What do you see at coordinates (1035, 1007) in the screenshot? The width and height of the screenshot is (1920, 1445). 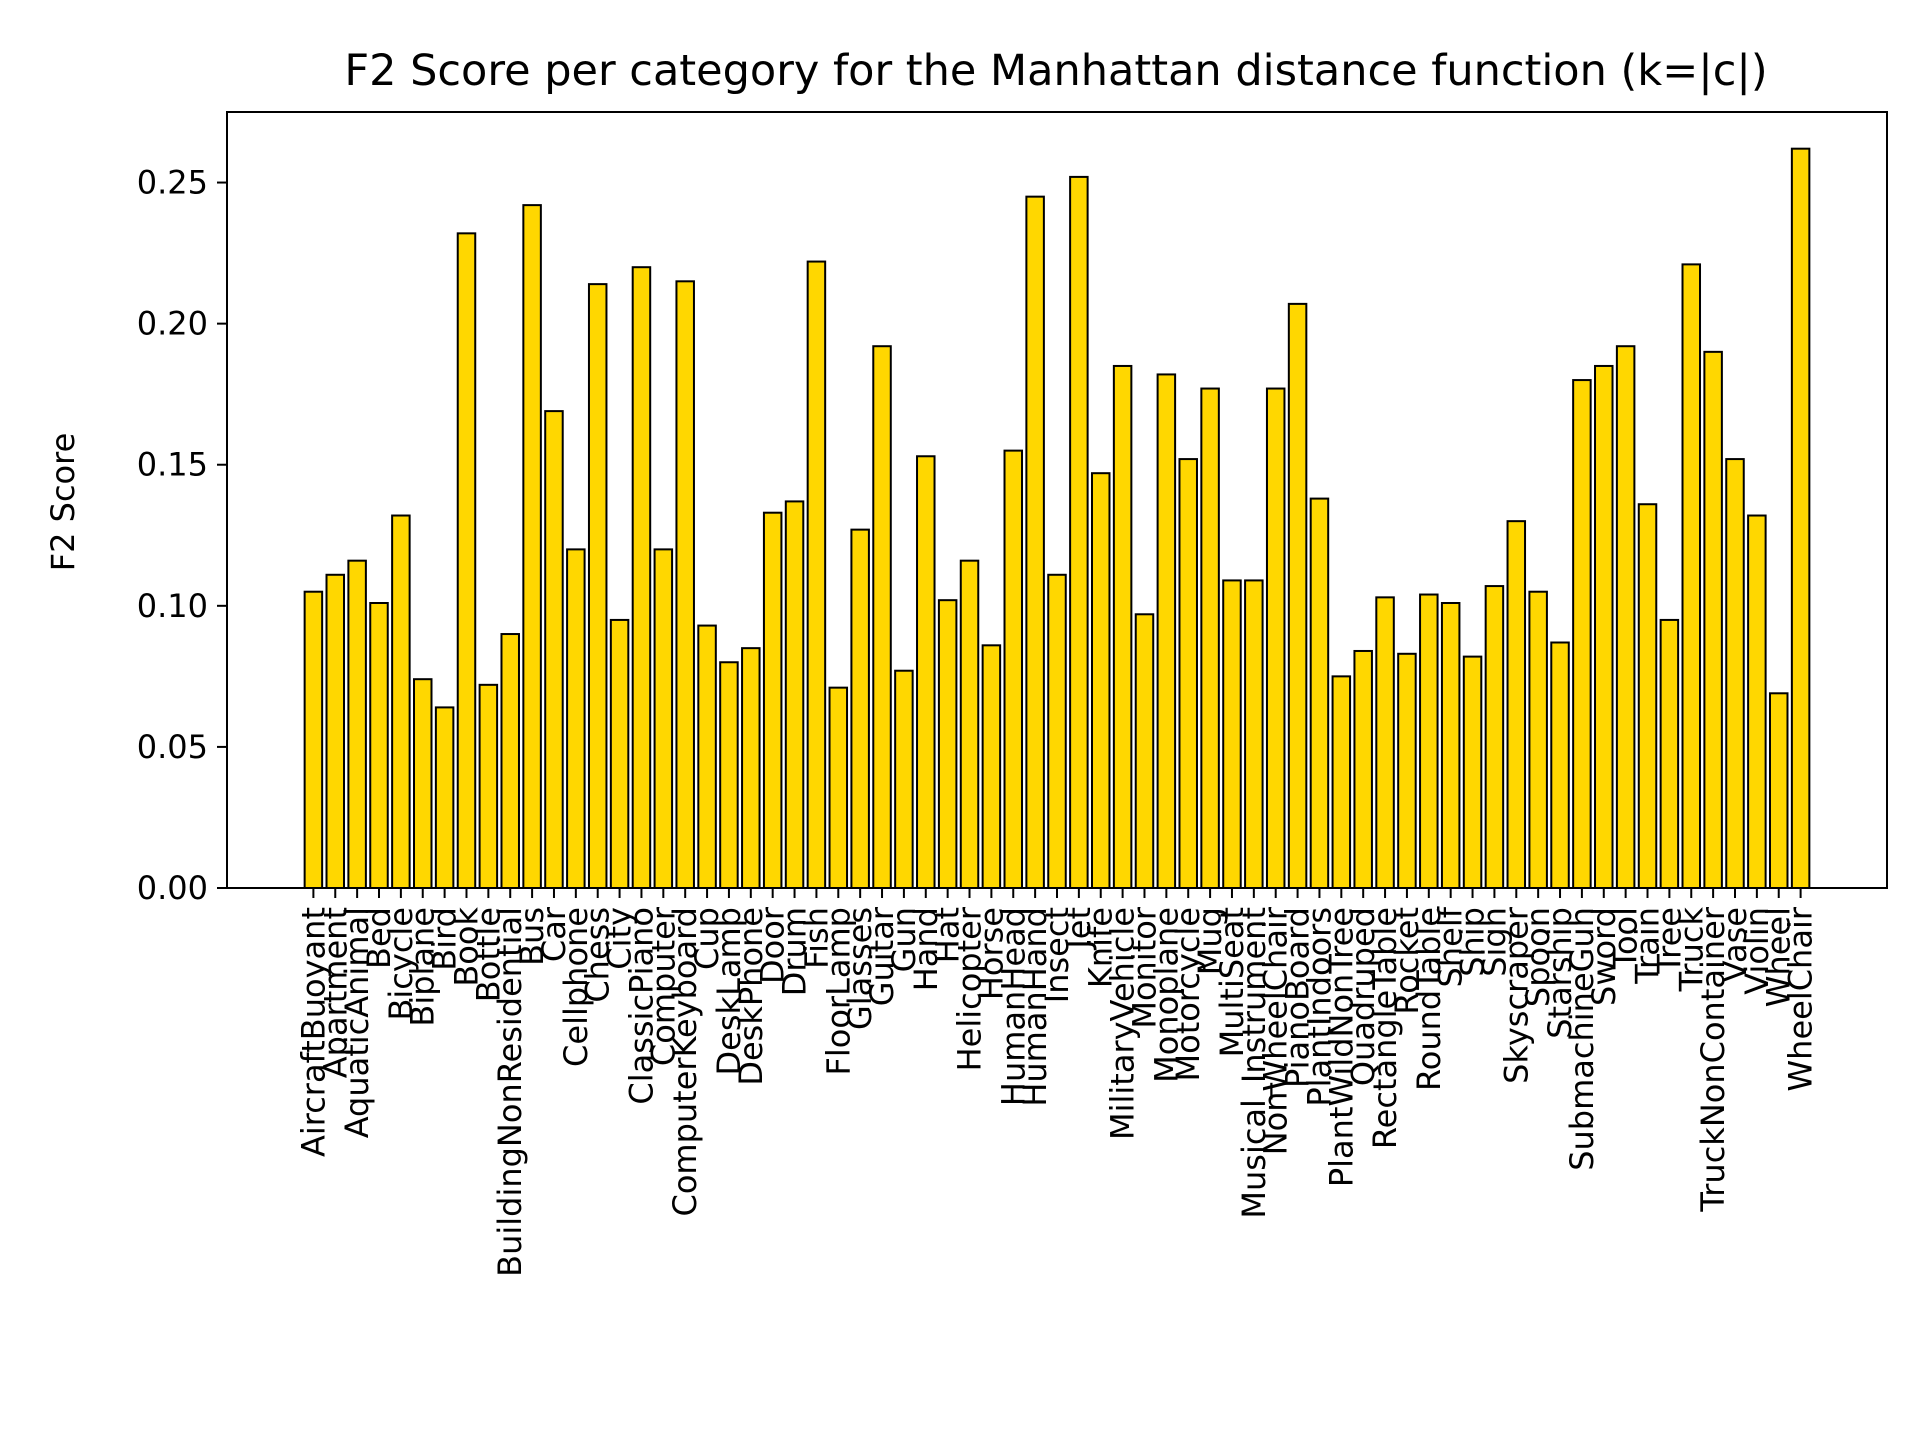 I see `x-tick-label: HumanHand` at bounding box center [1035, 1007].